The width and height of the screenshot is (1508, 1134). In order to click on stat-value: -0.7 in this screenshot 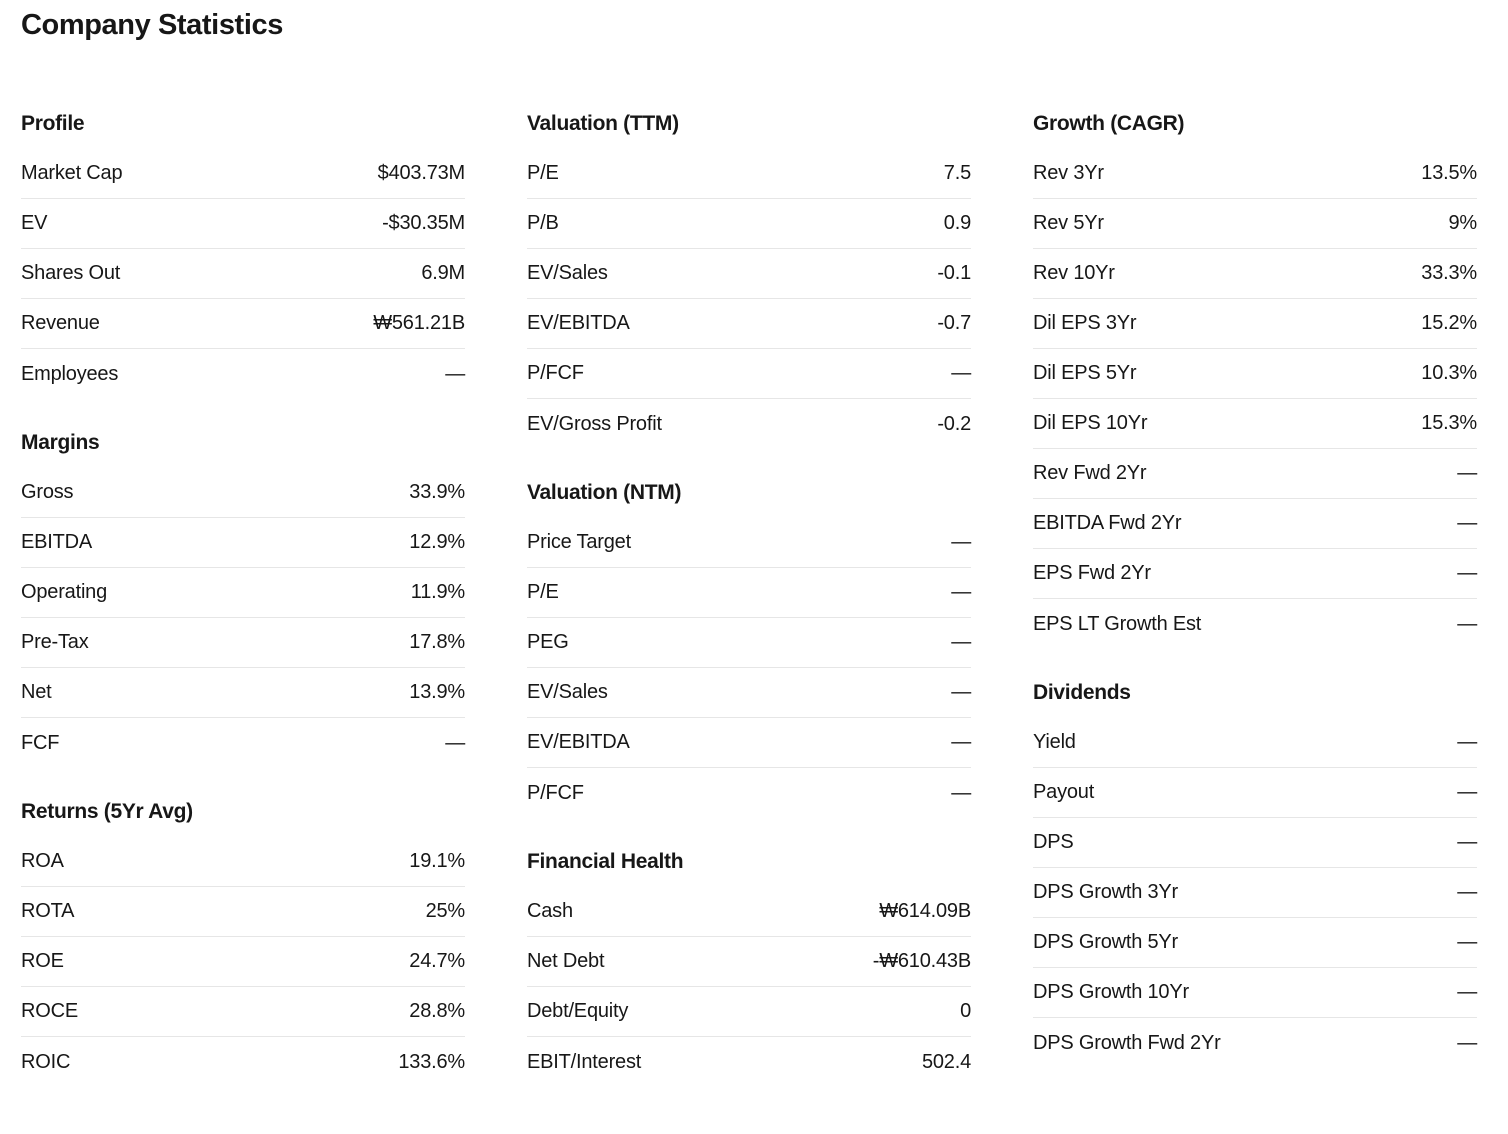, I will do `click(954, 323)`.